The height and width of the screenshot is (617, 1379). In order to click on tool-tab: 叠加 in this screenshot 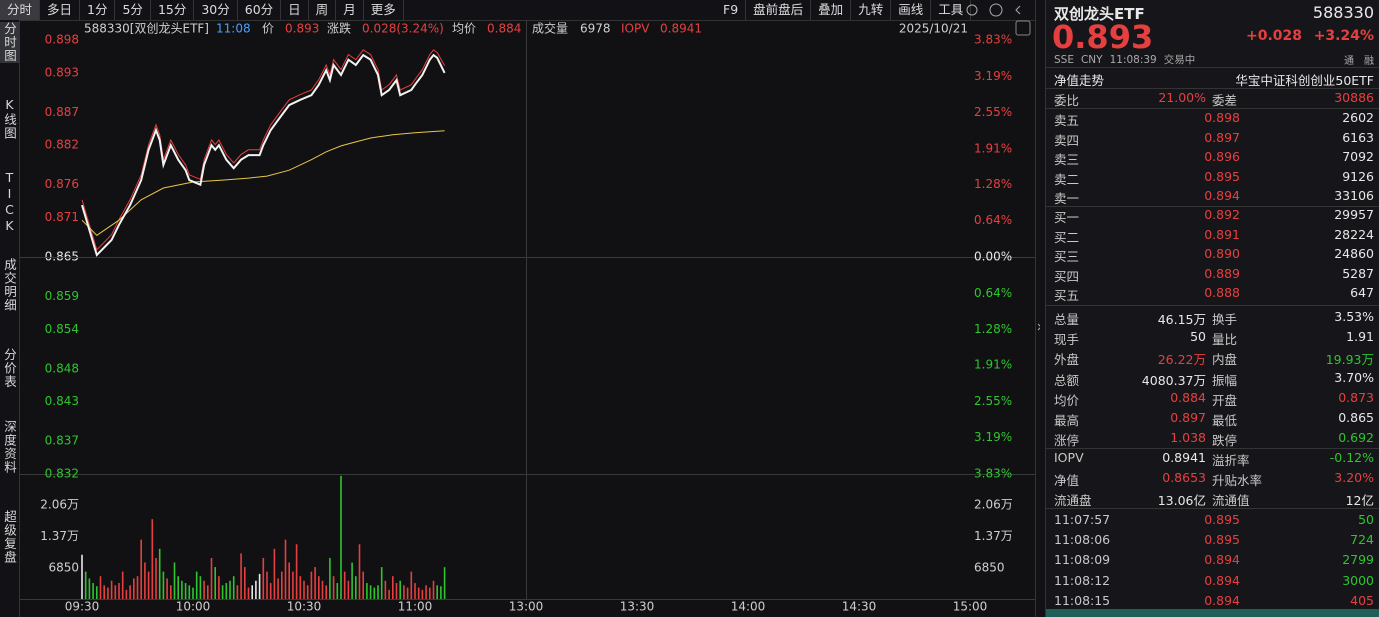, I will do `click(831, 10)`.